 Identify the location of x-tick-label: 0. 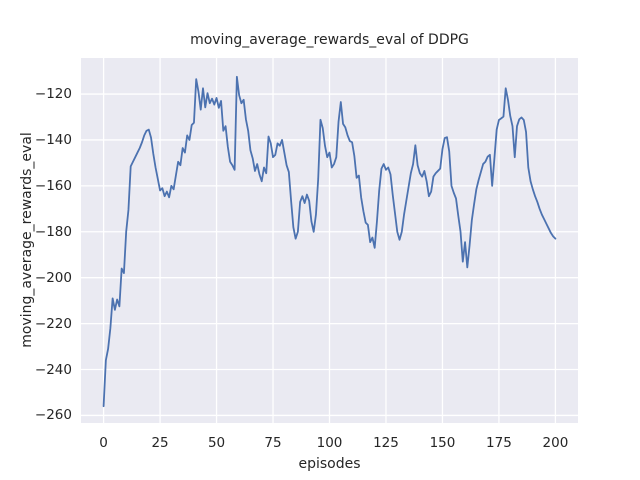
(103, 443).